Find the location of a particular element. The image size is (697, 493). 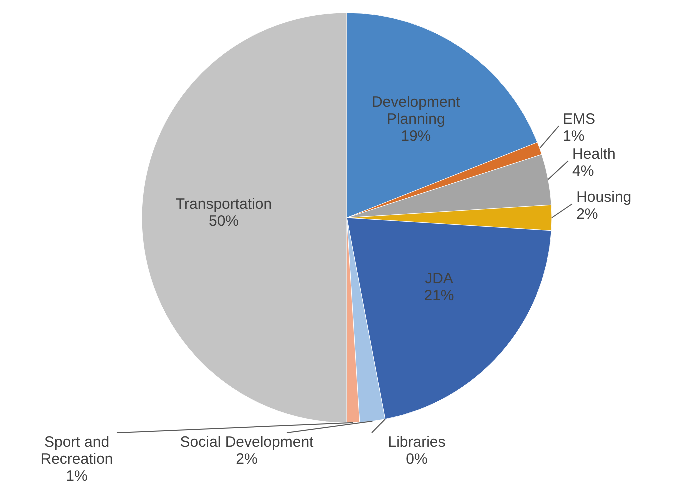

slice-label: Health is located at coordinates (594, 154).